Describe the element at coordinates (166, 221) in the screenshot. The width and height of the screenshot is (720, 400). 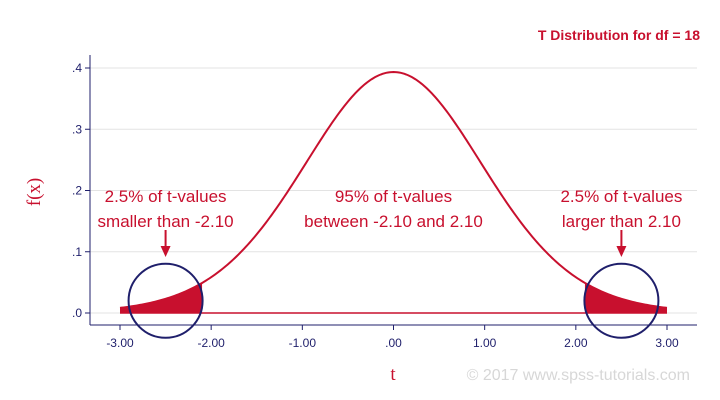
I see `annotation-line: smaller than -2.10` at that location.